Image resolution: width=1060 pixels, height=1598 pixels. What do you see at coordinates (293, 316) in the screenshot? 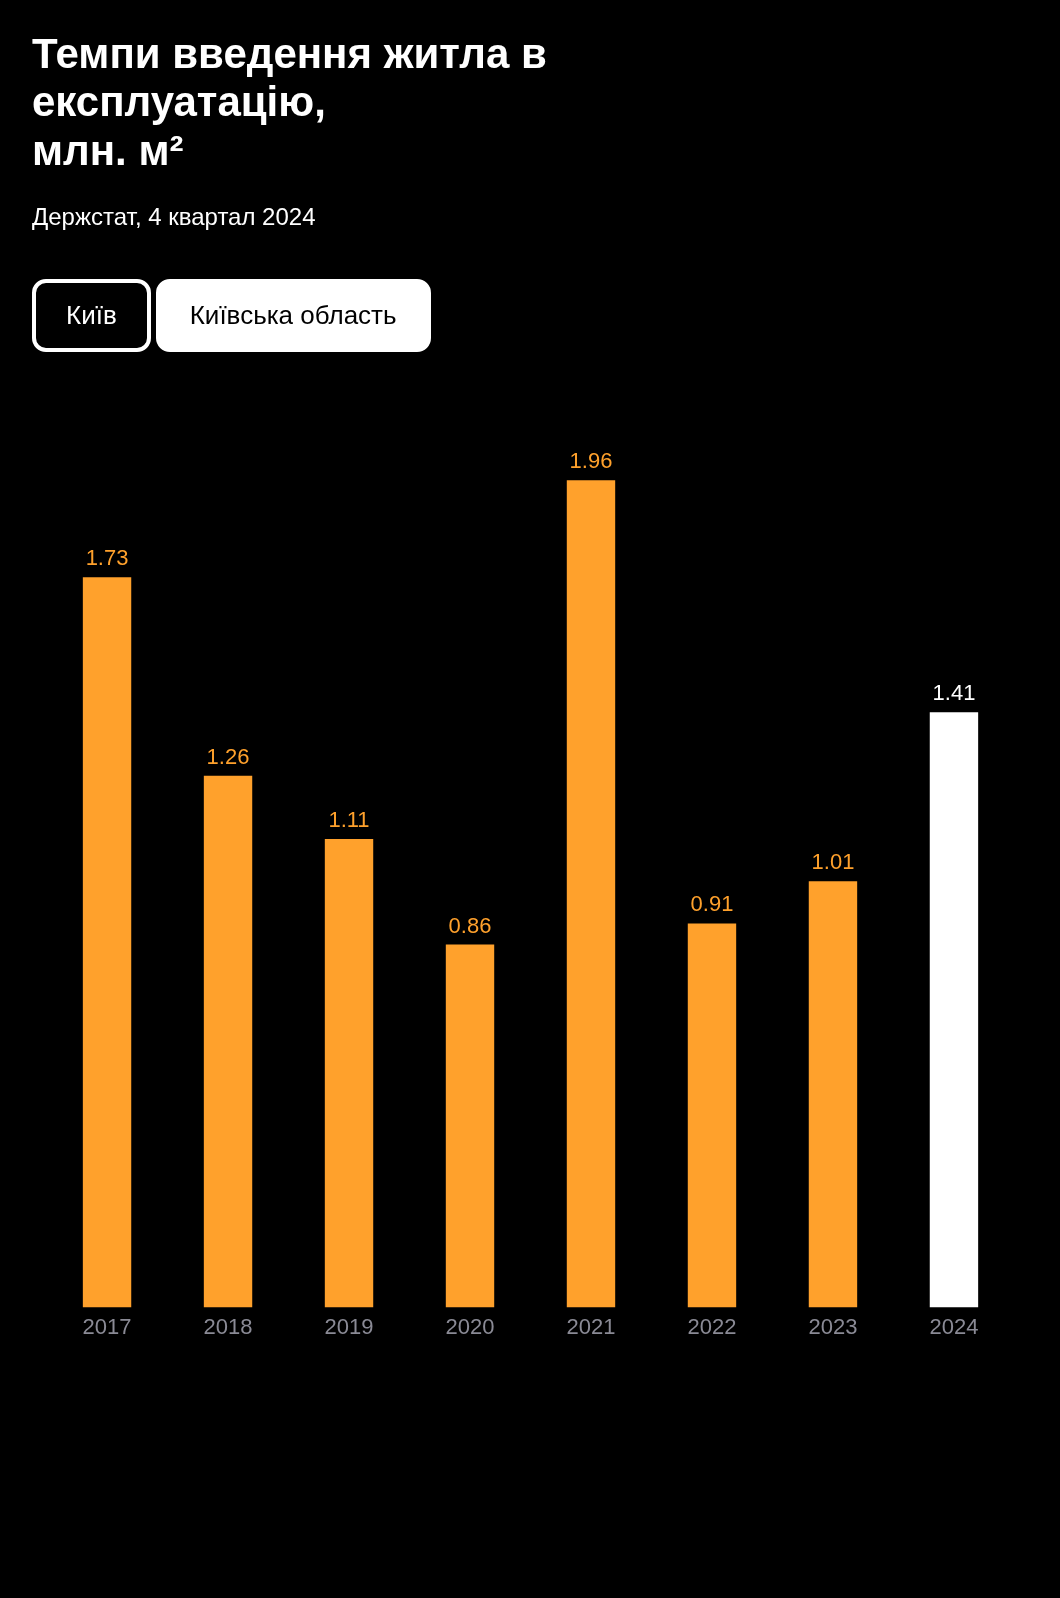
I see `text: Київська область` at bounding box center [293, 316].